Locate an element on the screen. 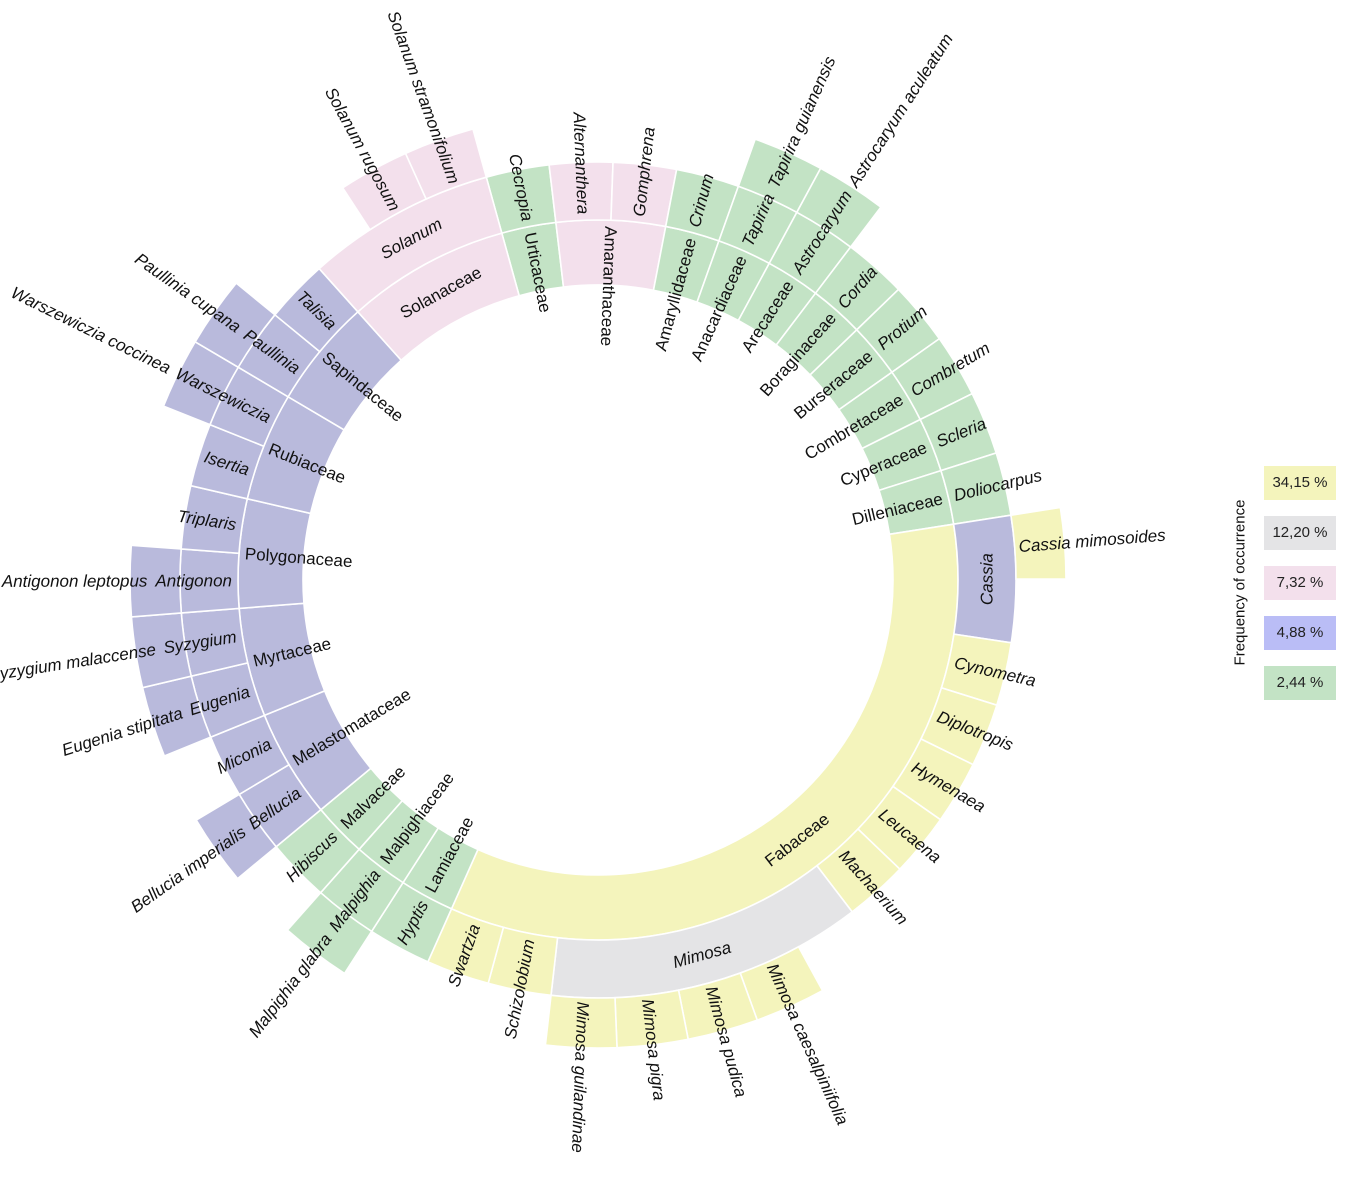 The image size is (1358, 1198). species-label: Warszewiczia coccinea is located at coordinates (91, 330).